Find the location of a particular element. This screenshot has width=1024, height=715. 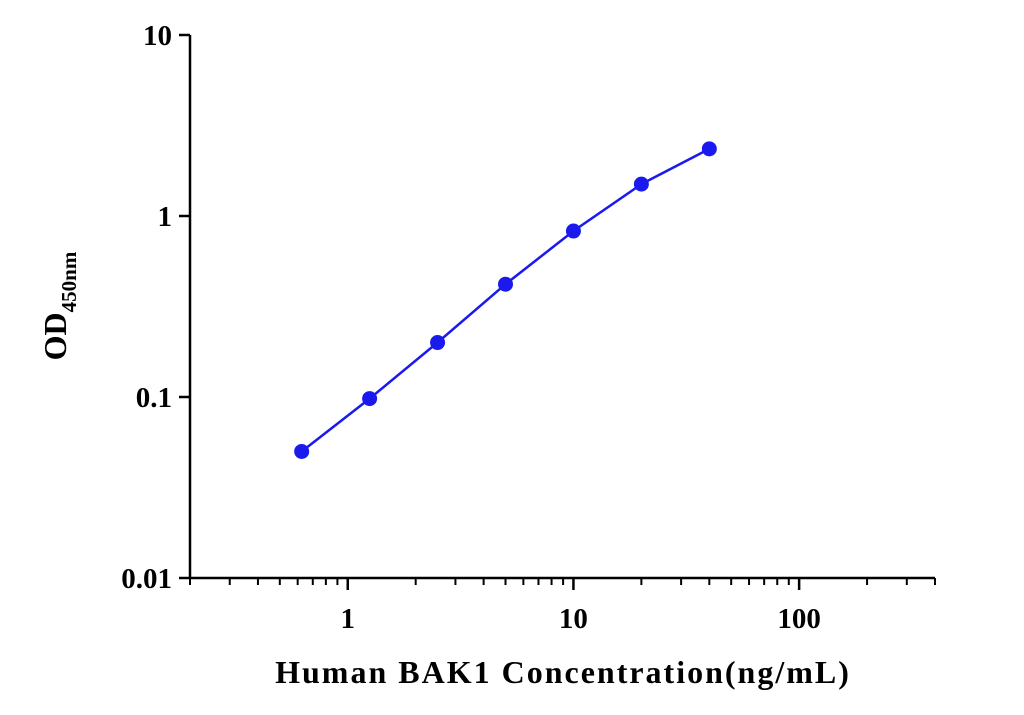

x-tick-label: 10 is located at coordinates (573, 619).